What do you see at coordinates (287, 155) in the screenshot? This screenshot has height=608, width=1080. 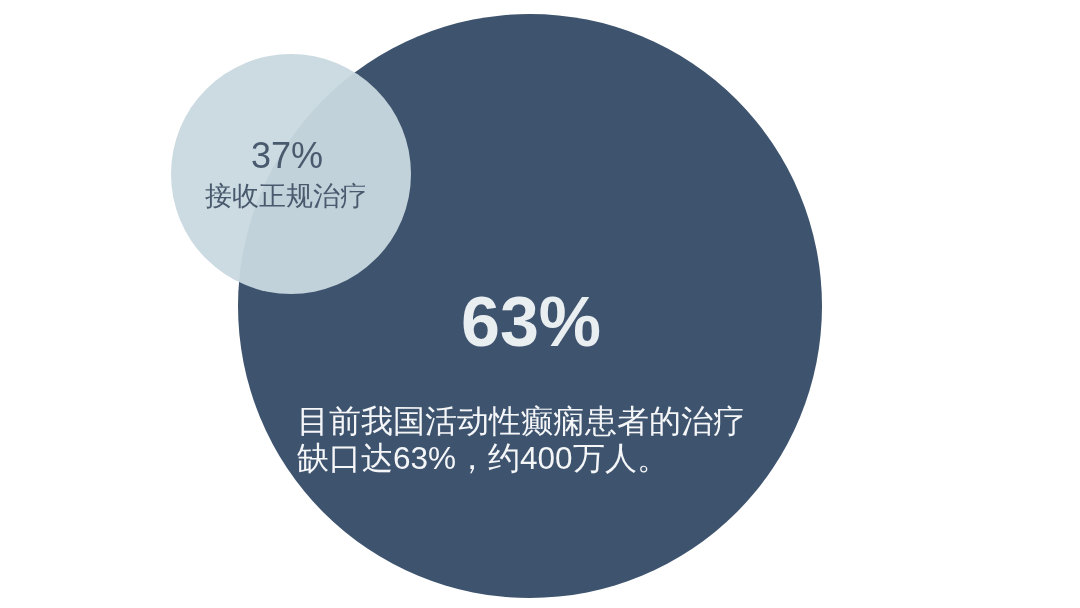 I see `data-label: 37%` at bounding box center [287, 155].